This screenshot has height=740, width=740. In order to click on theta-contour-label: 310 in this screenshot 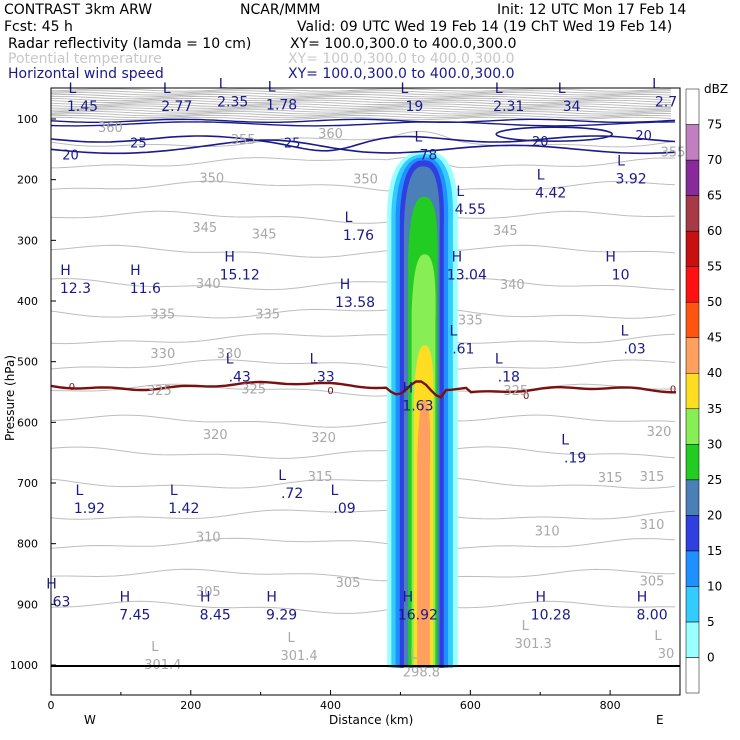, I will do `click(652, 525)`.